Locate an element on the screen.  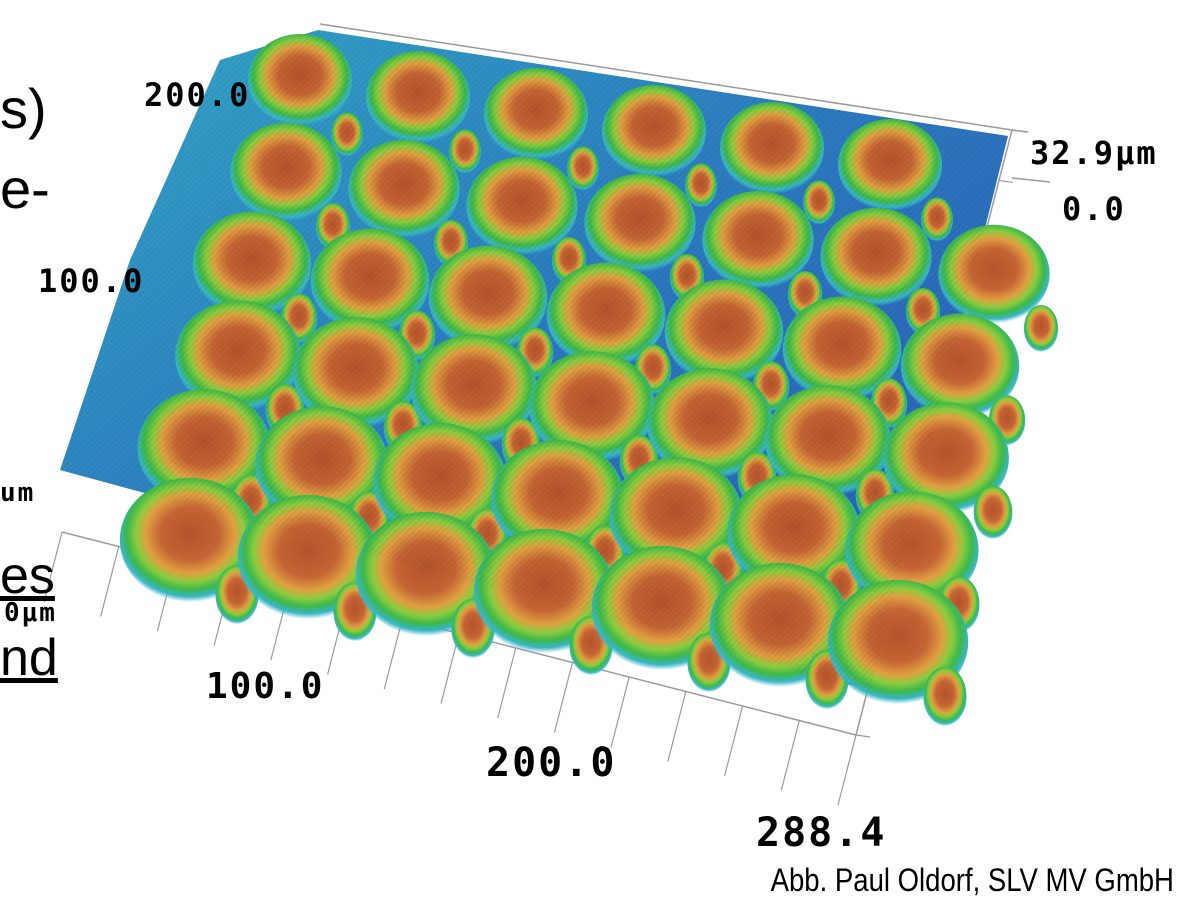
left-text-fragment-4: nd is located at coordinates (29, 658).